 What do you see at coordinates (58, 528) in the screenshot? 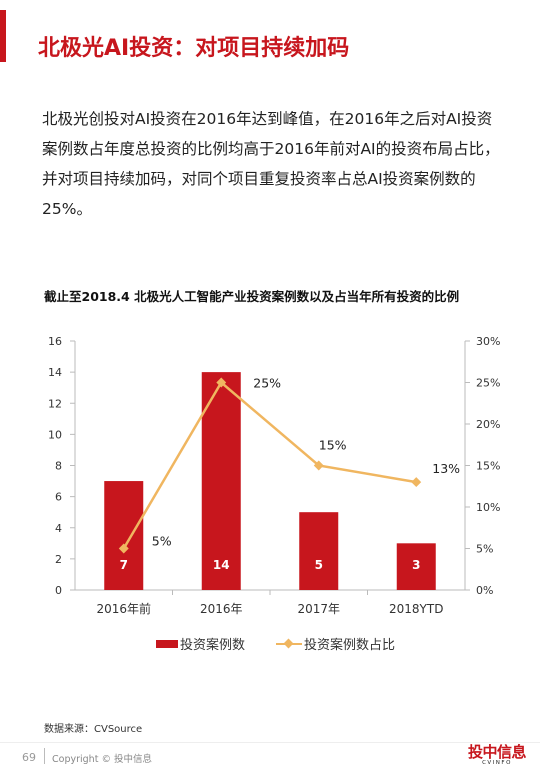
I see `y-left-tick-label: 4` at bounding box center [58, 528].